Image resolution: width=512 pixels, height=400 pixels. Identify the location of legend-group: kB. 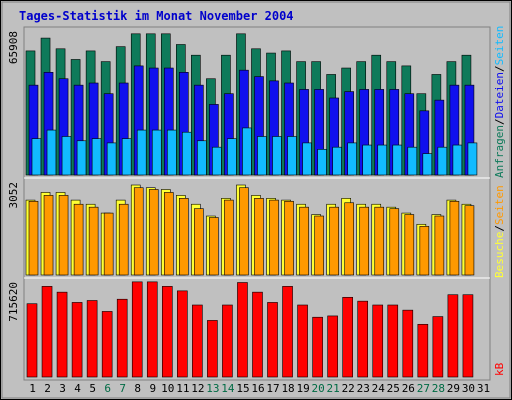
(499, 369).